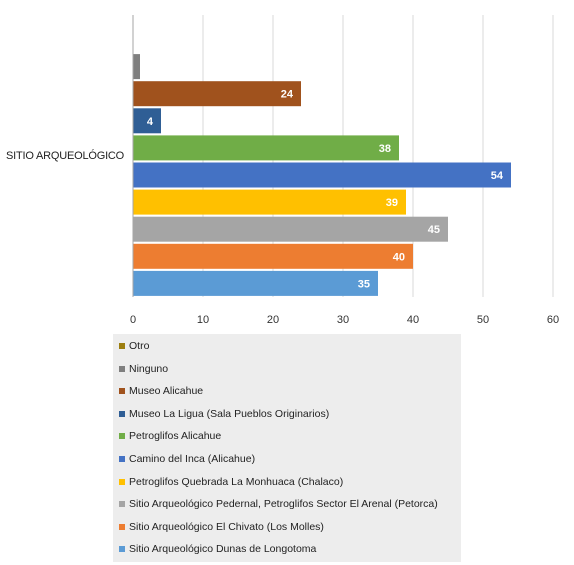 This screenshot has width=574, height=565. I want to click on legend-label: Petroglifos Alicahue, so click(175, 436).